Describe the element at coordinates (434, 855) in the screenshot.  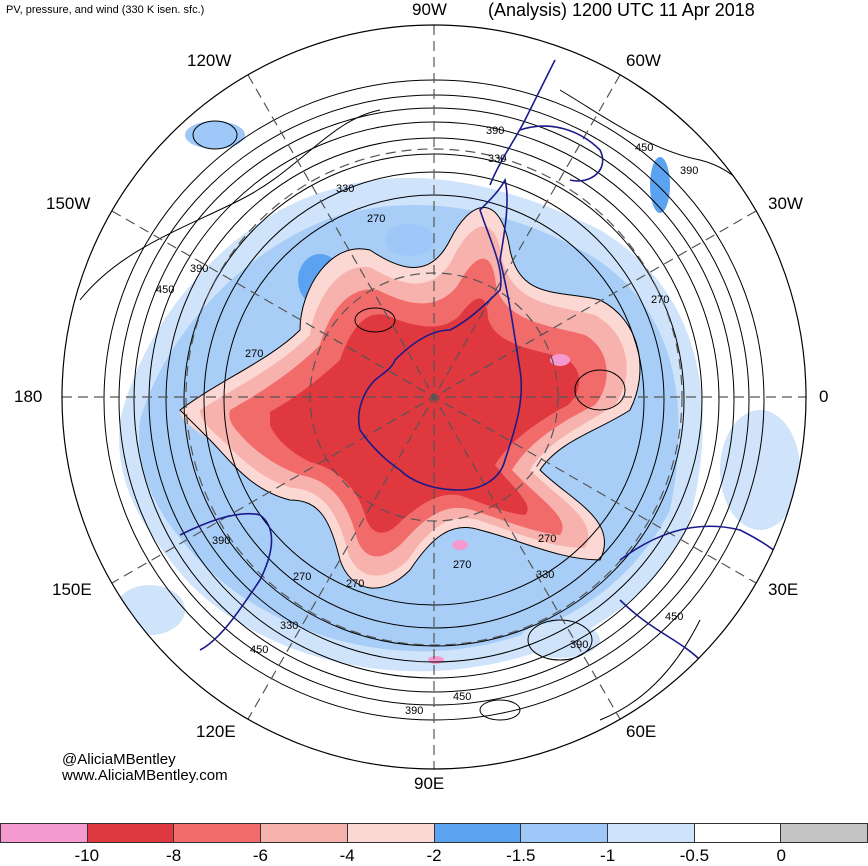
I see `colorbar-tick-label: -2` at that location.